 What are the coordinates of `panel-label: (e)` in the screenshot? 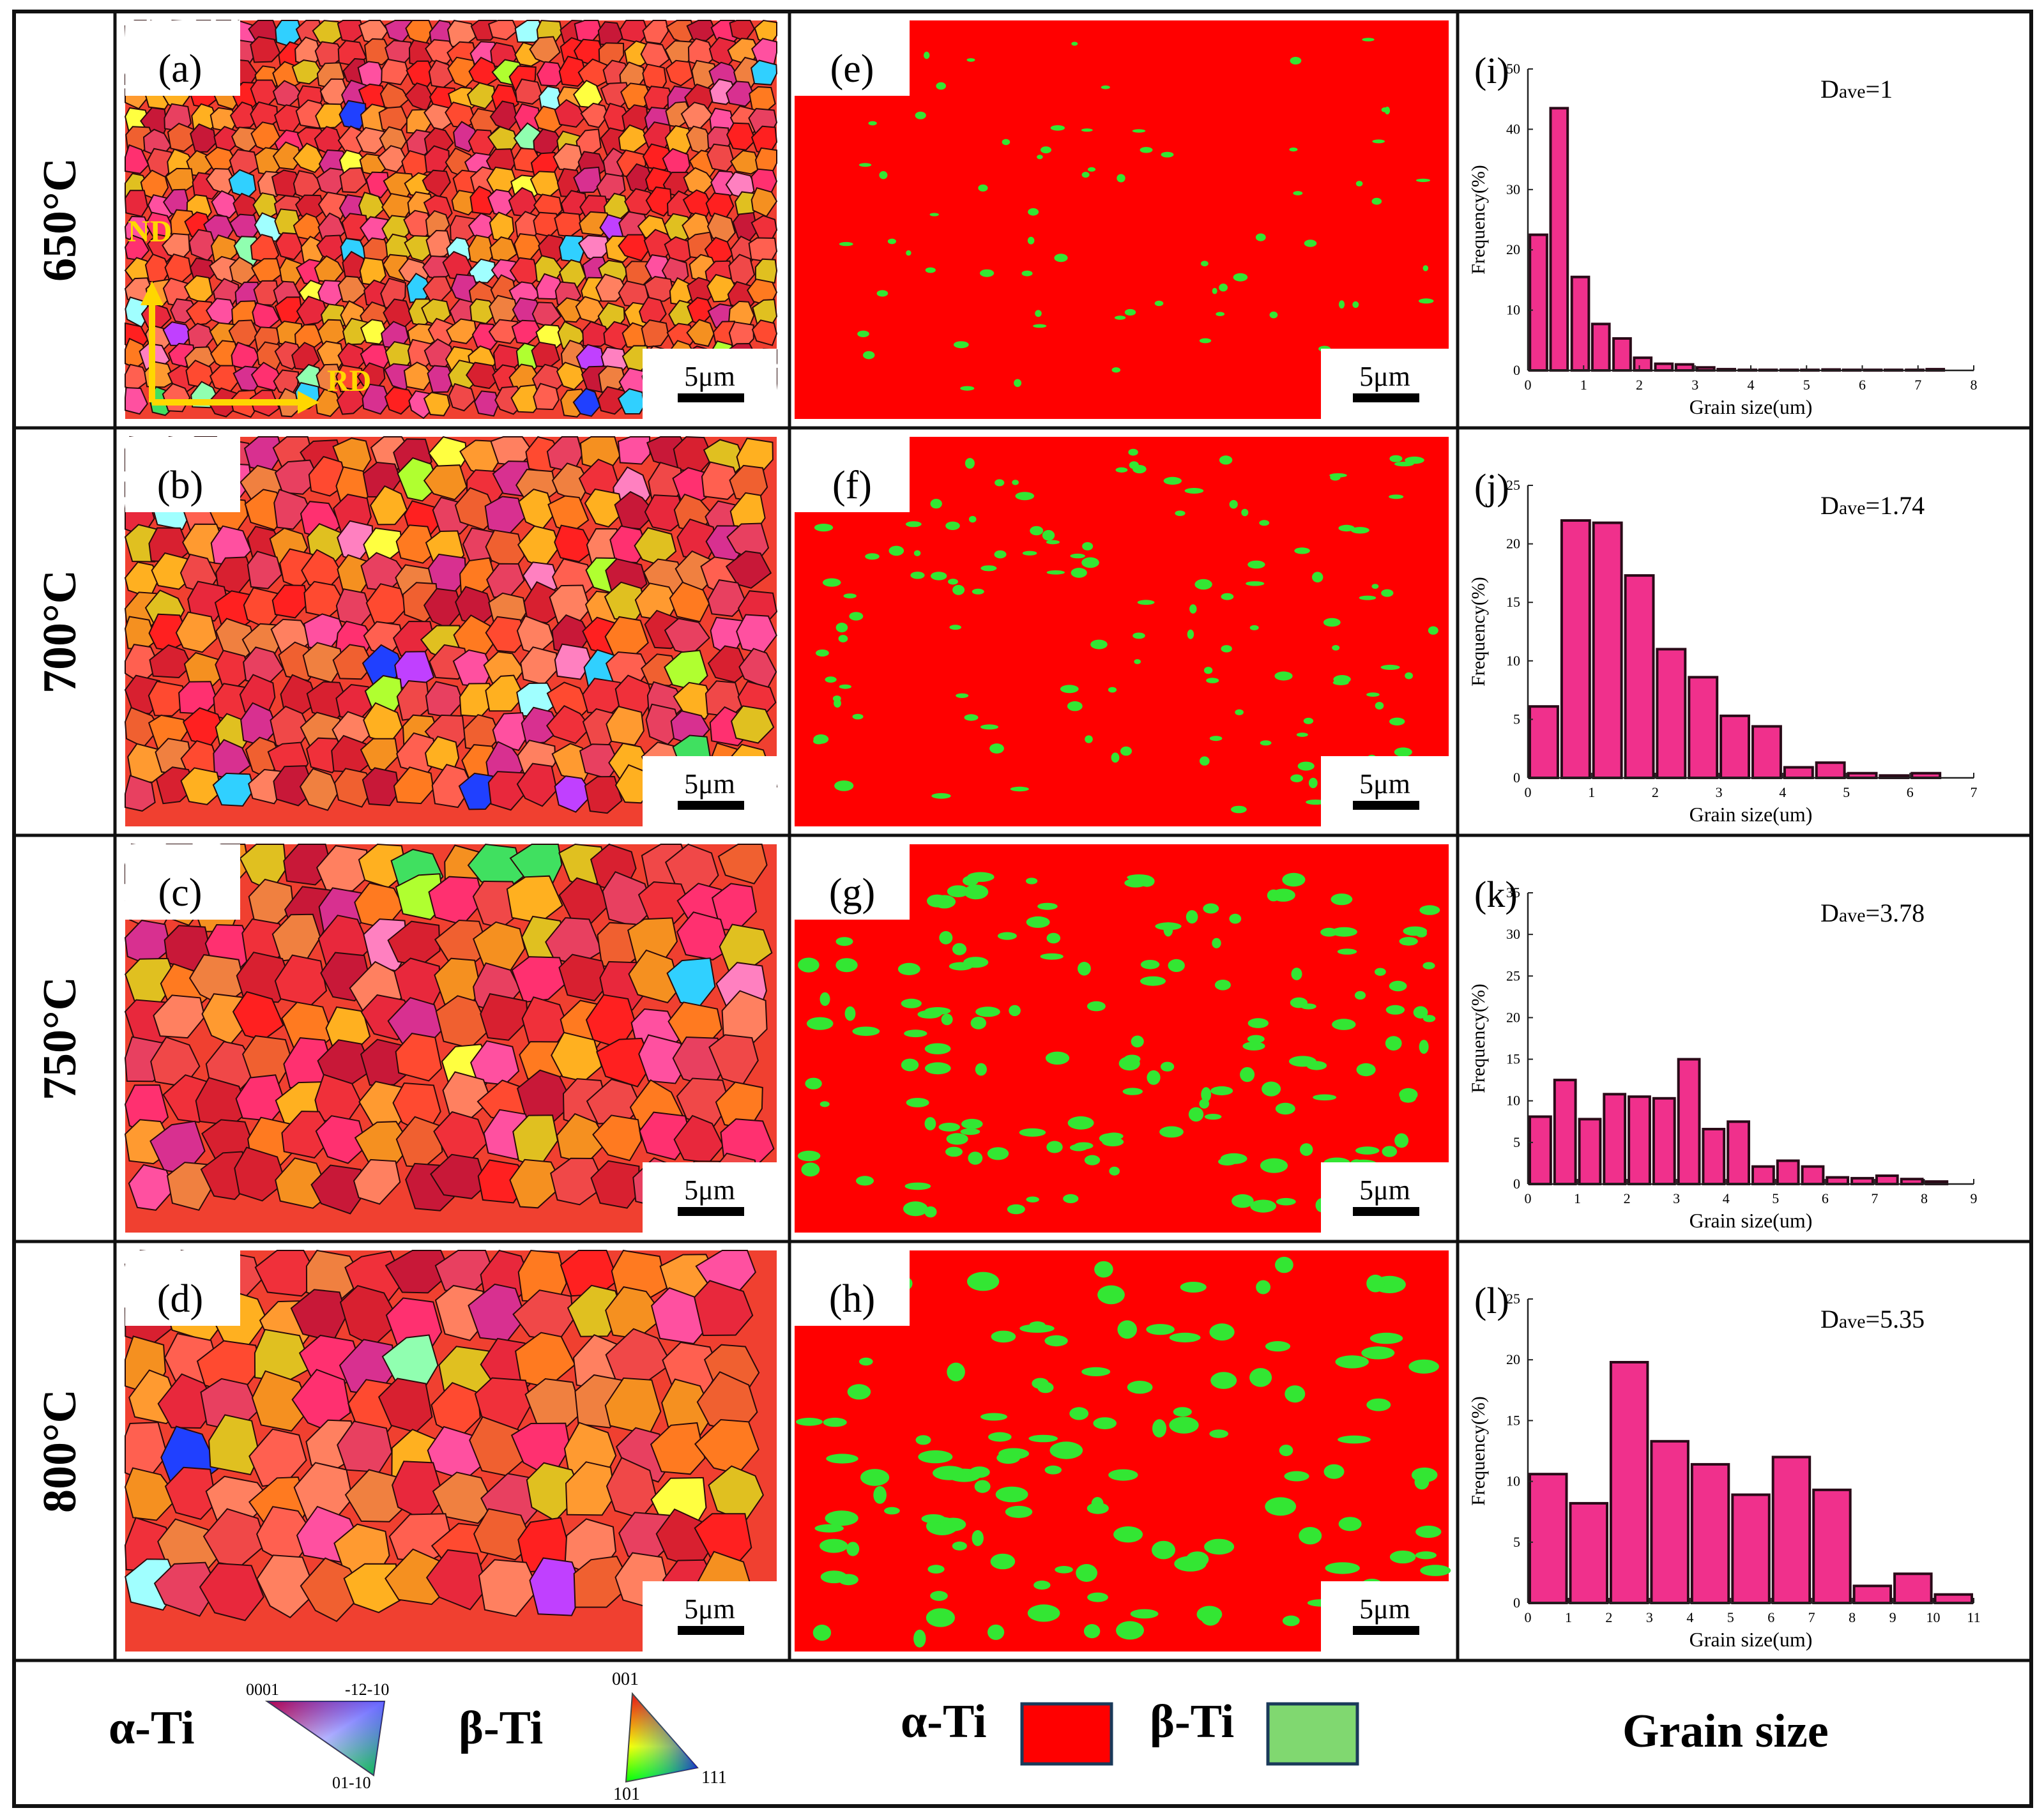 It's located at (852, 69).